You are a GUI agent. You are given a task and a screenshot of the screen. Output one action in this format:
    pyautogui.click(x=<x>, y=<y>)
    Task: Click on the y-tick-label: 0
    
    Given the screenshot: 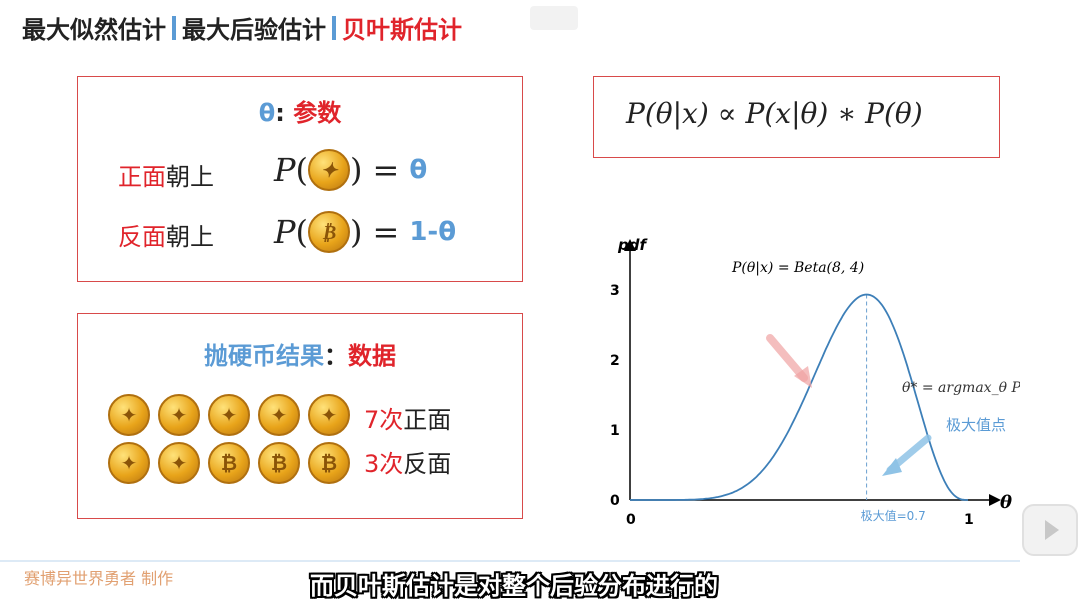 What is the action you would take?
    pyautogui.click(x=615, y=501)
    